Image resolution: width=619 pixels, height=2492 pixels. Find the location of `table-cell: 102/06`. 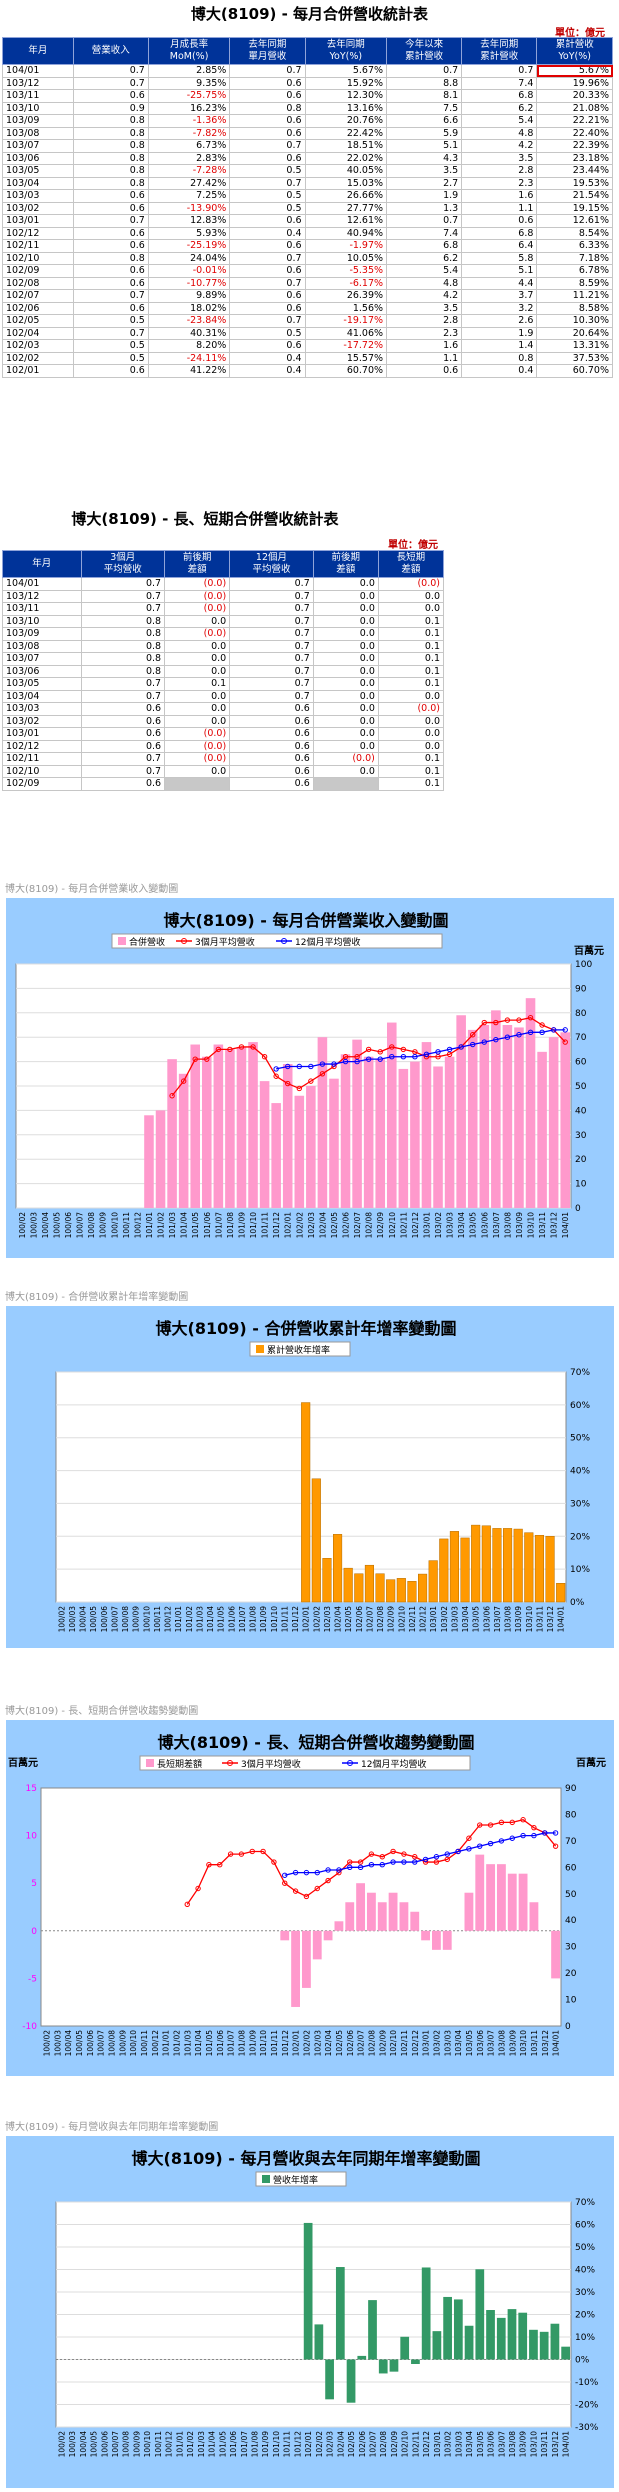

table-cell: 102/06 is located at coordinates (38, 308).